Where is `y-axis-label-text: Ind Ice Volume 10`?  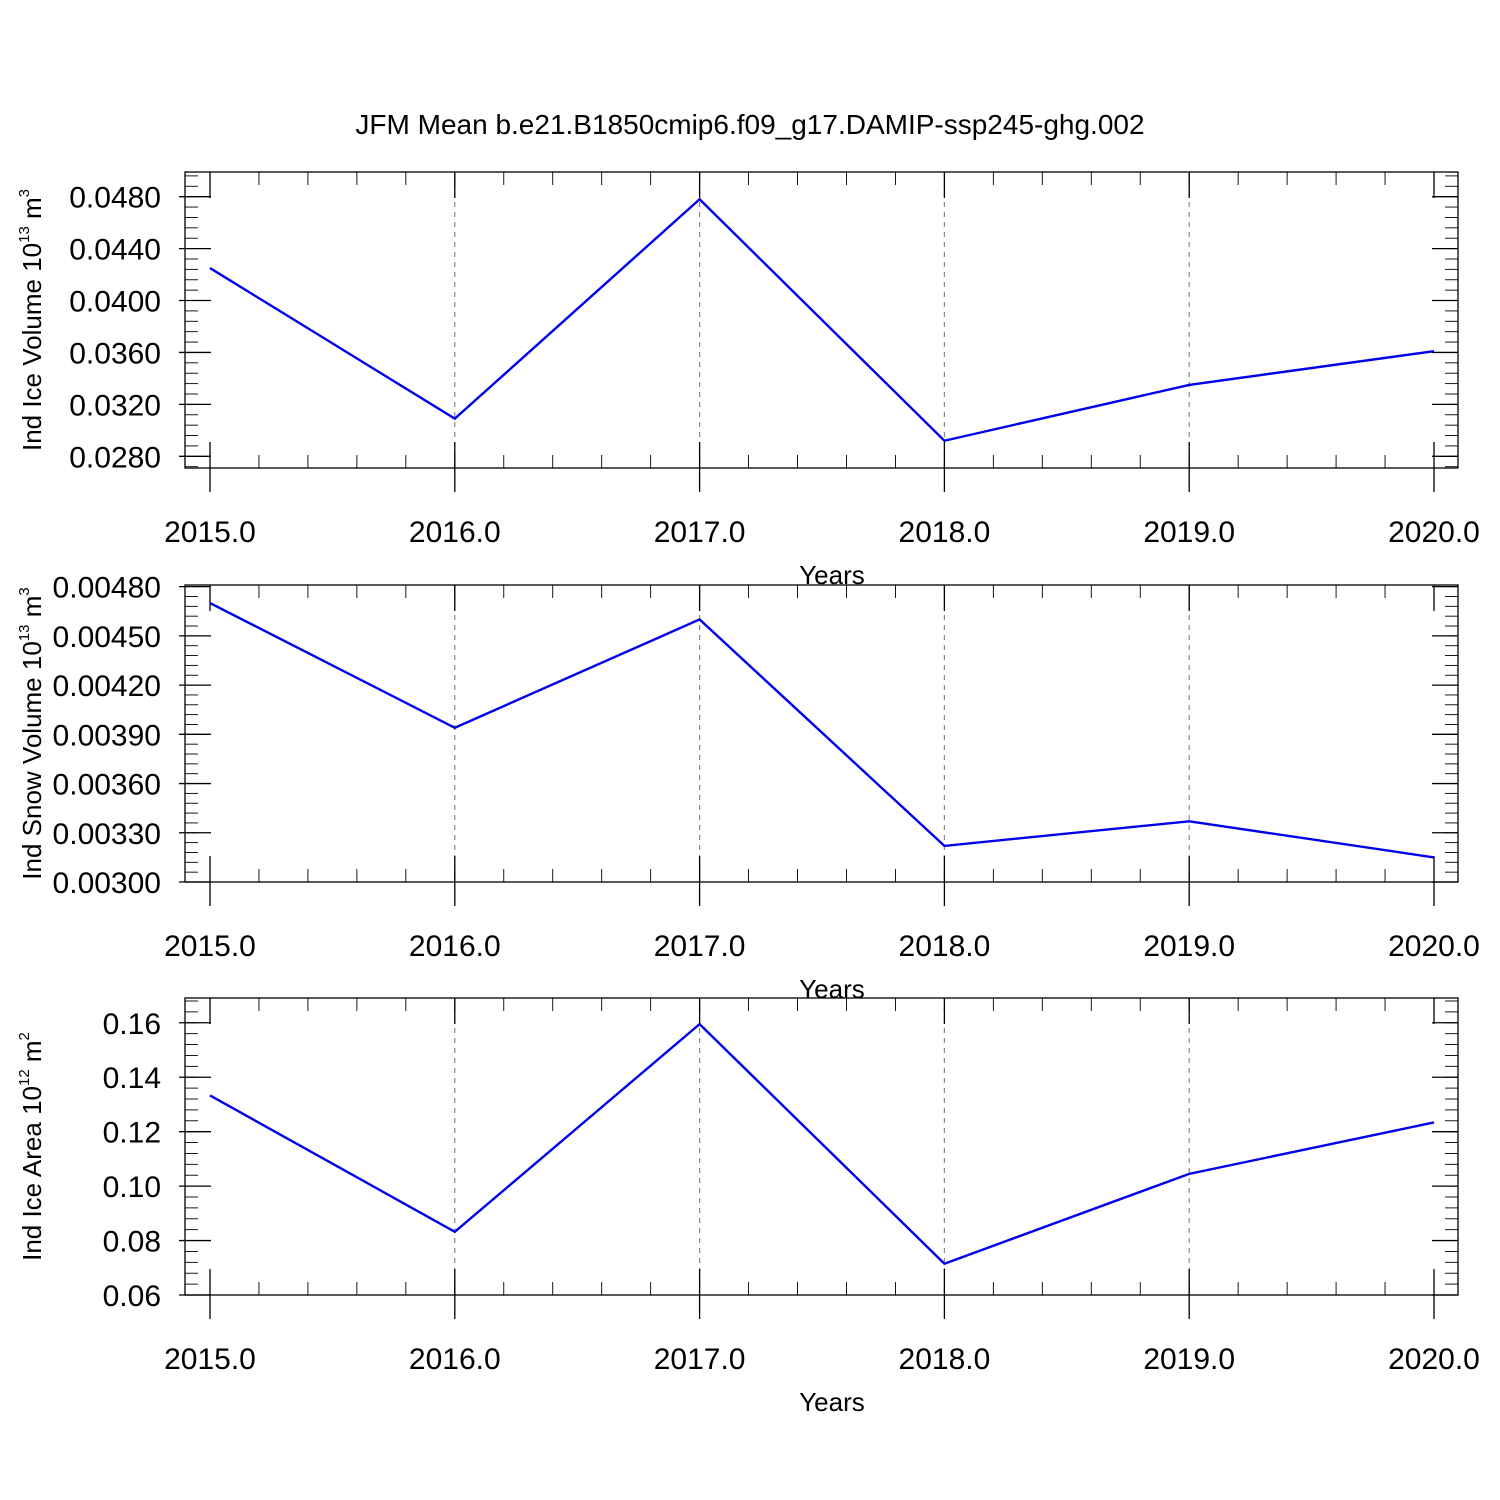 y-axis-label-text: Ind Ice Volume 10 is located at coordinates (32, 347).